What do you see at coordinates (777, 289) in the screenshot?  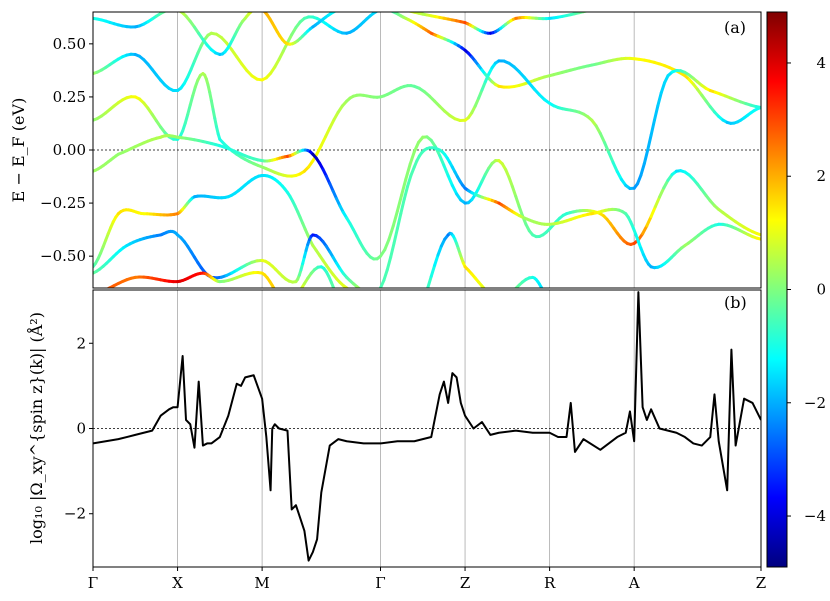 I see `colorbar-gradient` at bounding box center [777, 289].